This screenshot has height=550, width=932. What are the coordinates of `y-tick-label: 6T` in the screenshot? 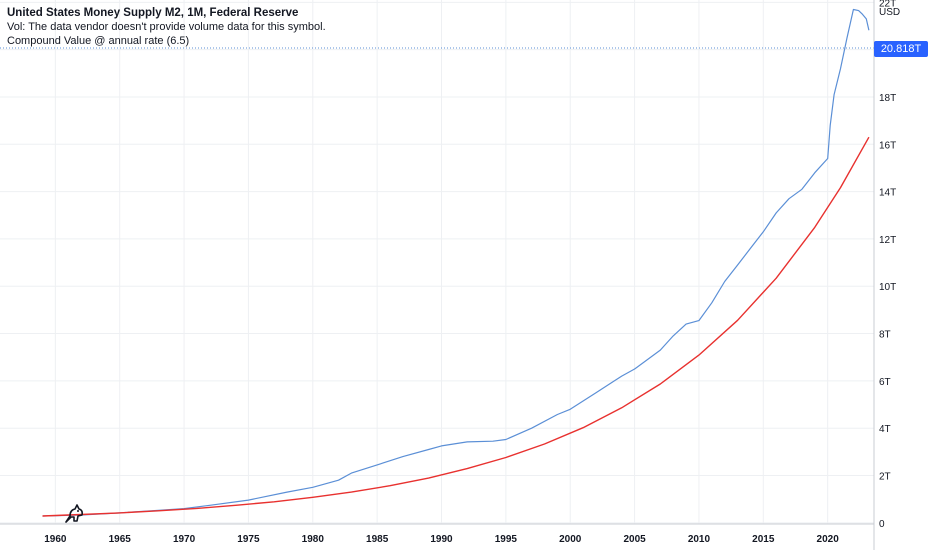 It's located at (885, 382).